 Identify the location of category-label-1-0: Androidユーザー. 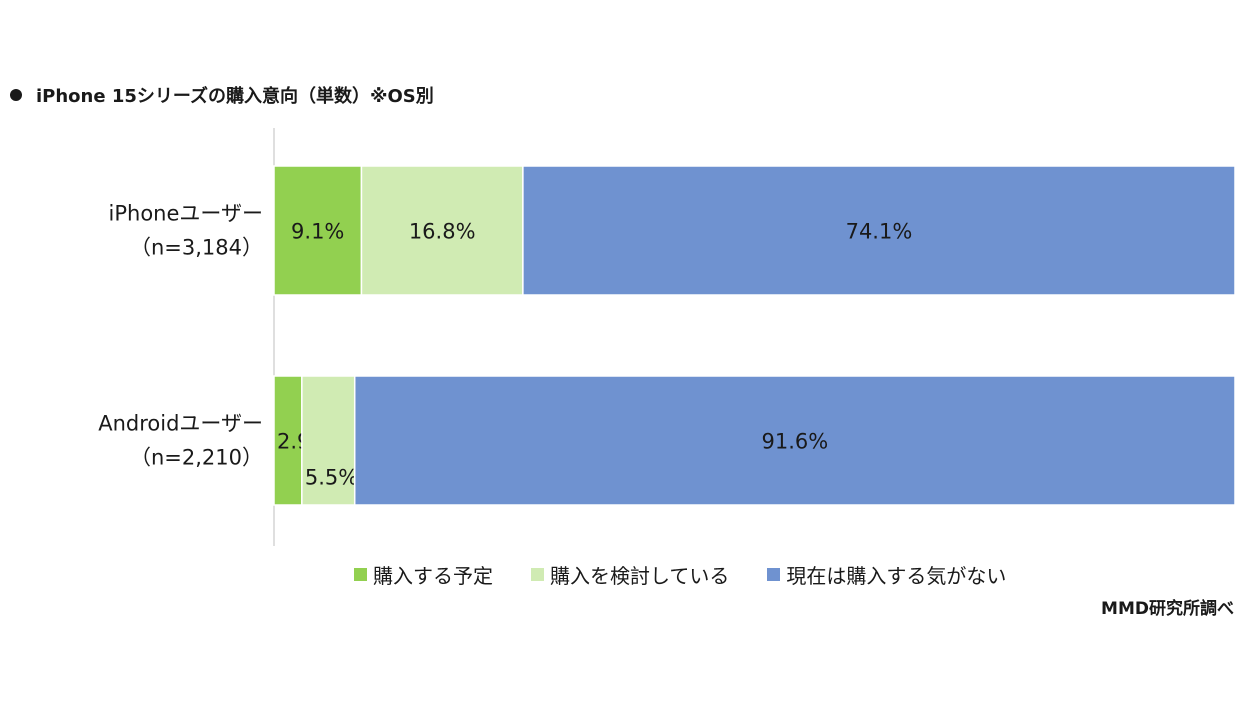
(180, 424).